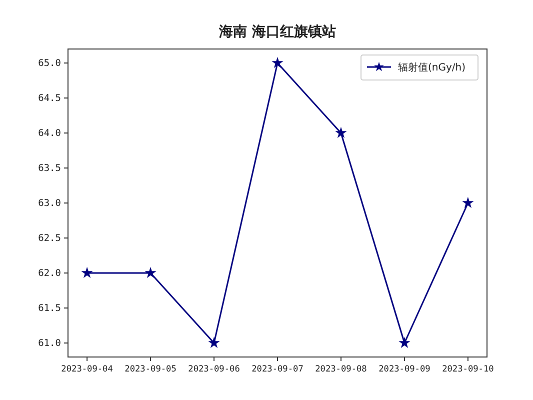 The height and width of the screenshot is (400, 533). I want to click on x-tick-label: 2023-09-05, so click(150, 369).